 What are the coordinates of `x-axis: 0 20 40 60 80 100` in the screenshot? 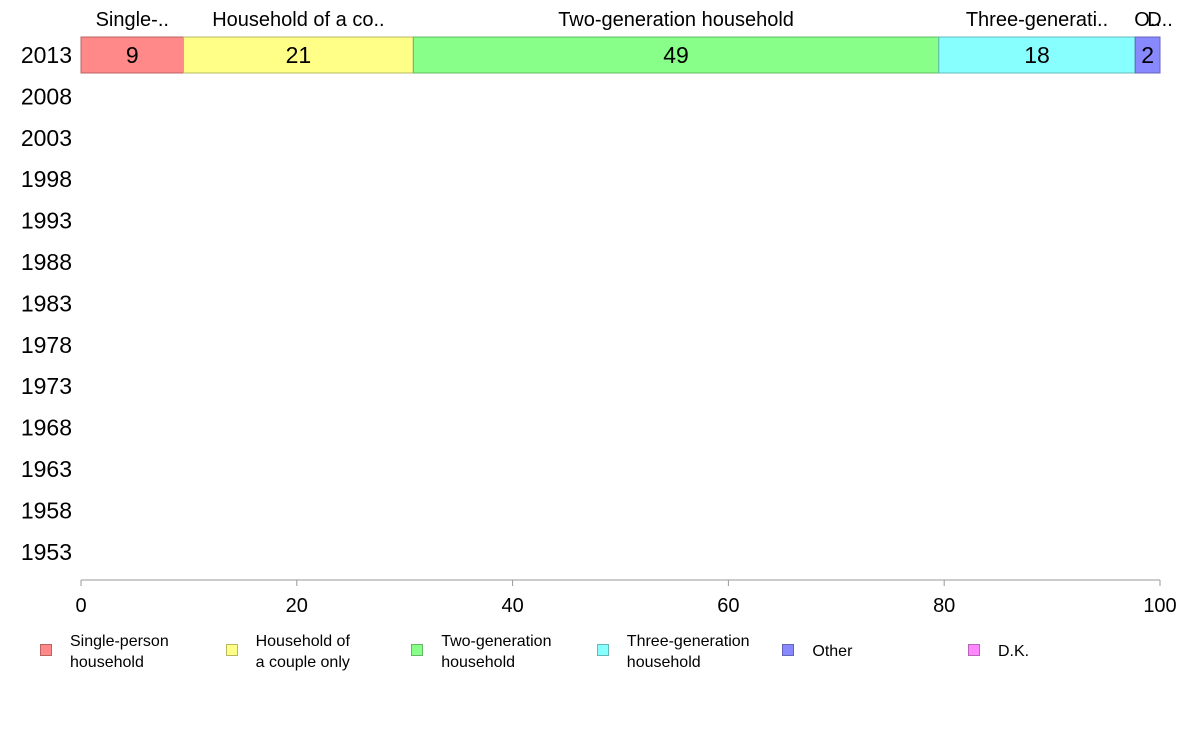 It's located at (626, 598).